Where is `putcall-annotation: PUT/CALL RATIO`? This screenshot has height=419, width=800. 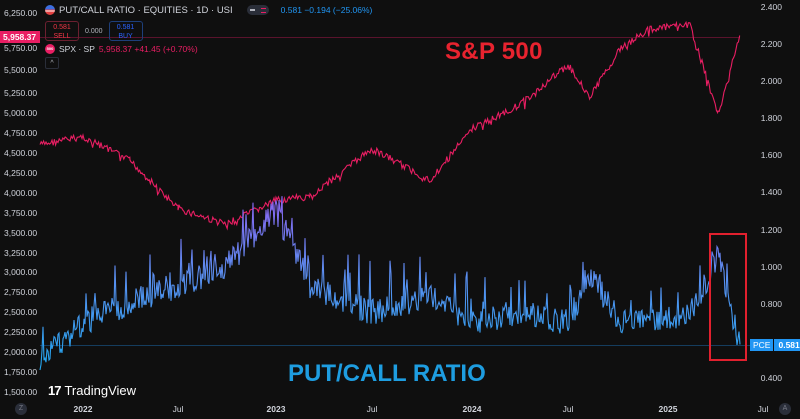 putcall-annotation: PUT/CALL RATIO is located at coordinates (387, 373).